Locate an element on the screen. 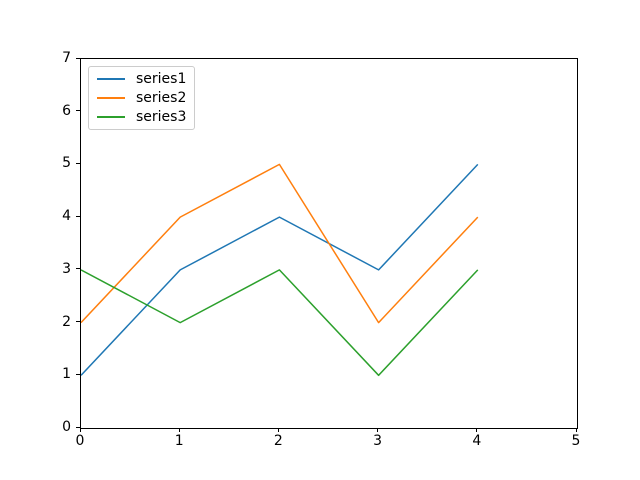 Image resolution: width=640 pixels, height=480 pixels. legend-item-series2: series2 is located at coordinates (141, 98).